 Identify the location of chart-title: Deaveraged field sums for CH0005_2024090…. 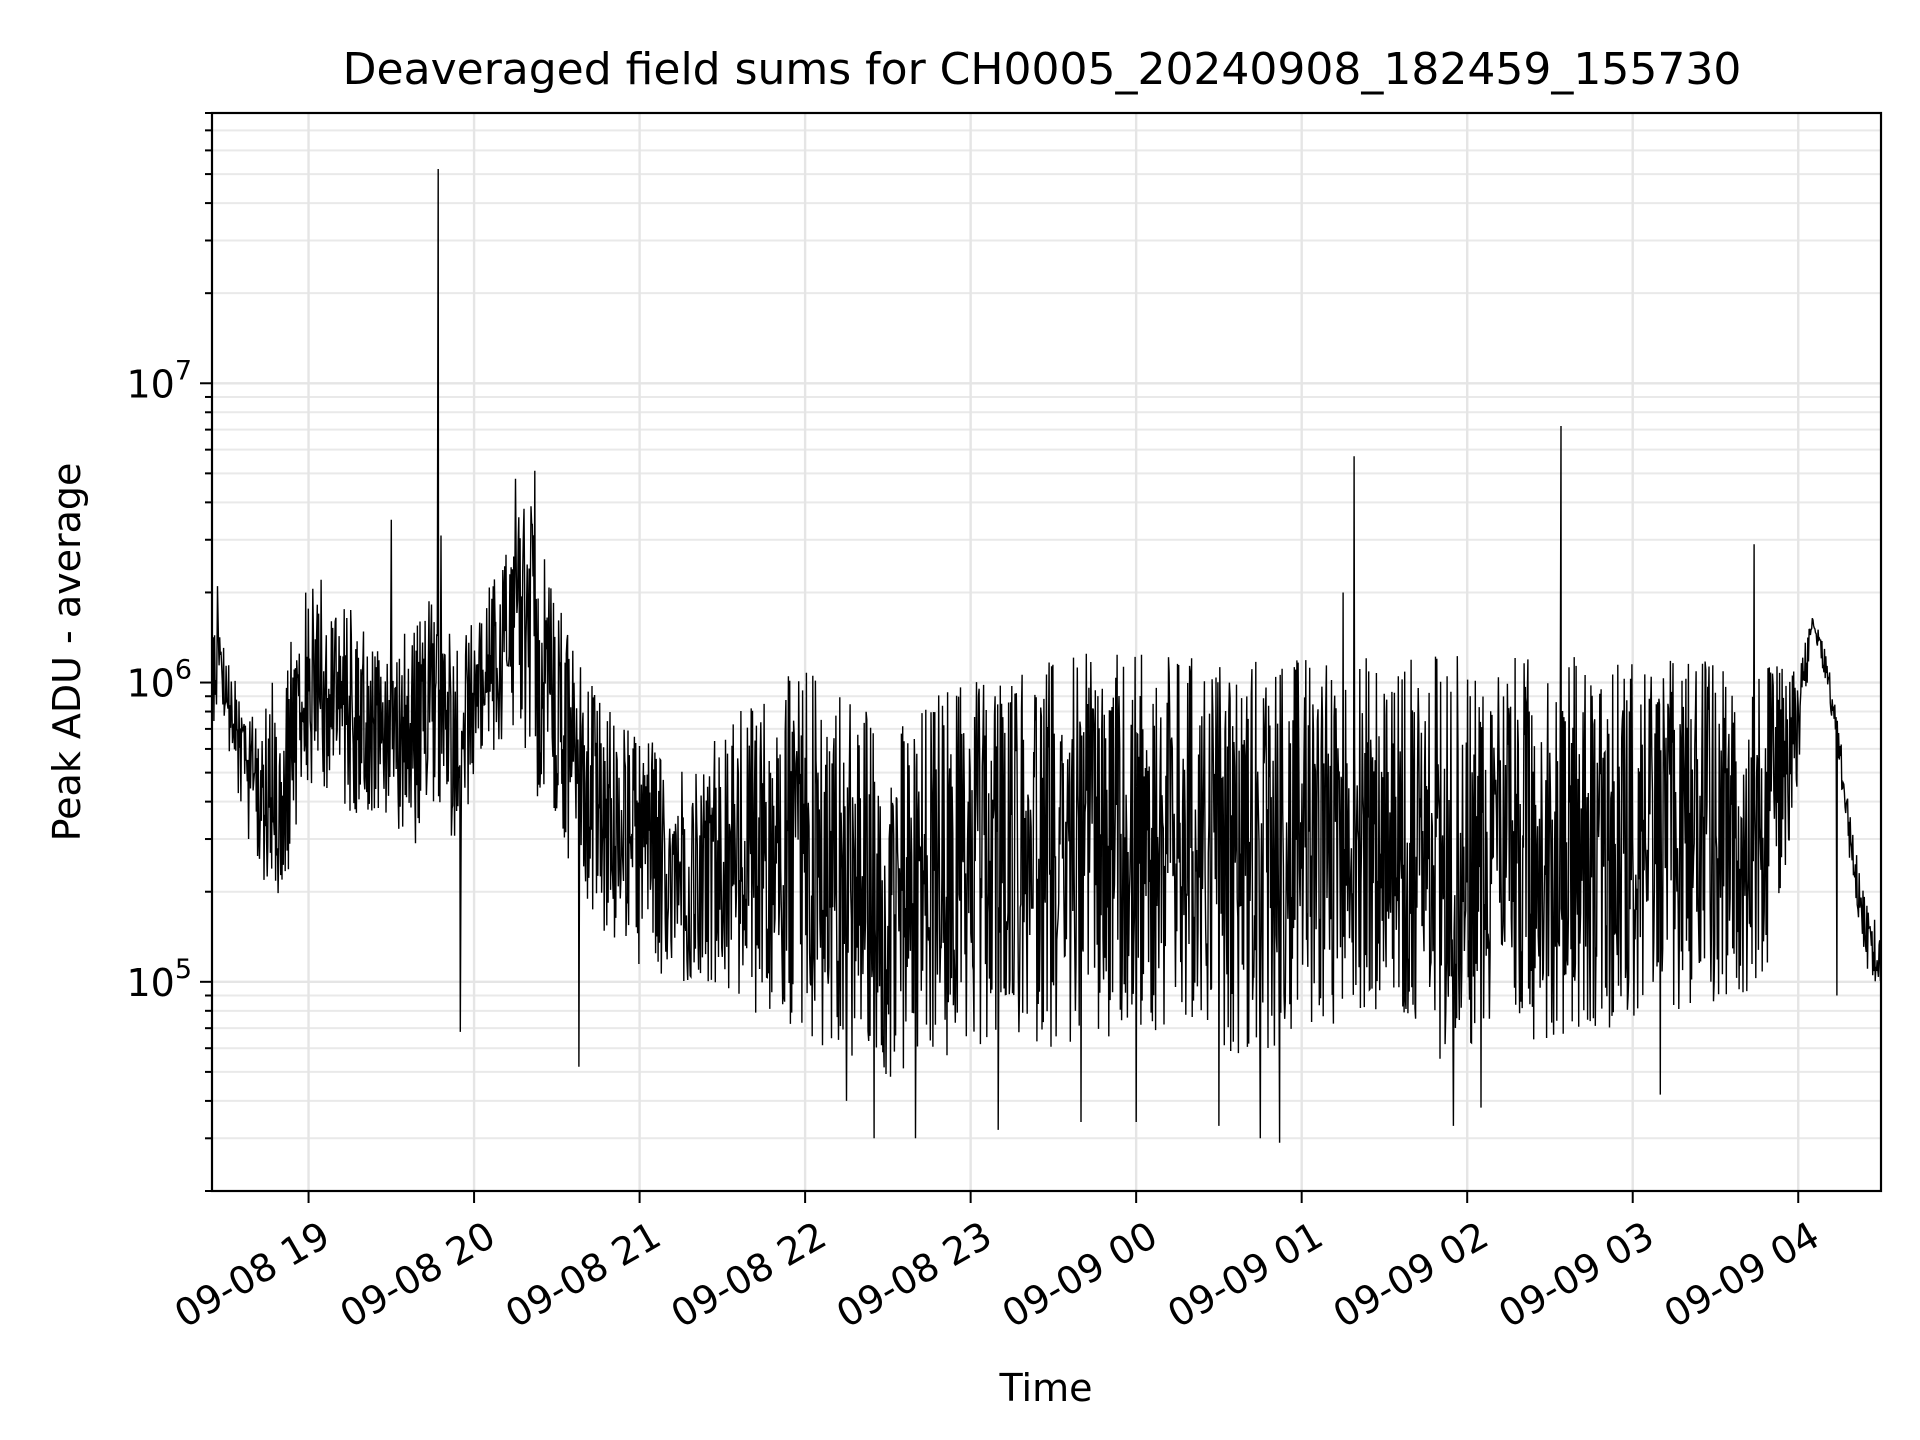
(1042, 69).